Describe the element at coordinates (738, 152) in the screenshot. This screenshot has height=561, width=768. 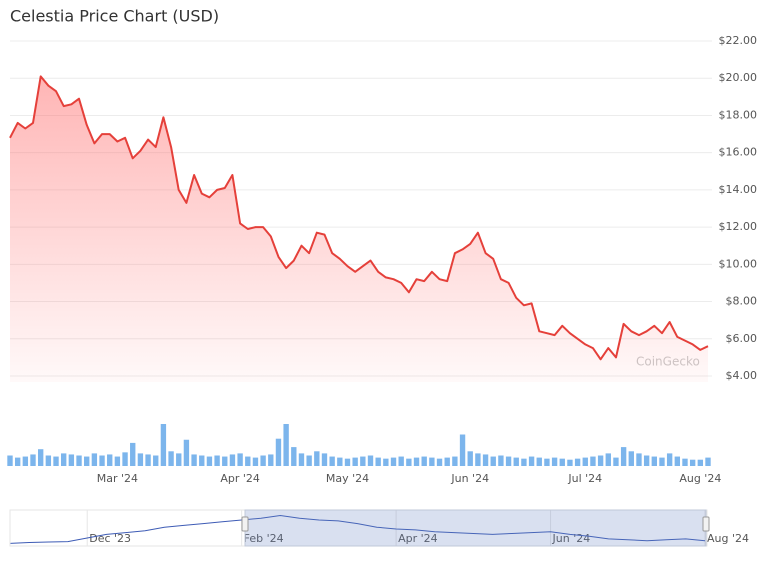
I see `y-tick-label: $16.00` at that location.